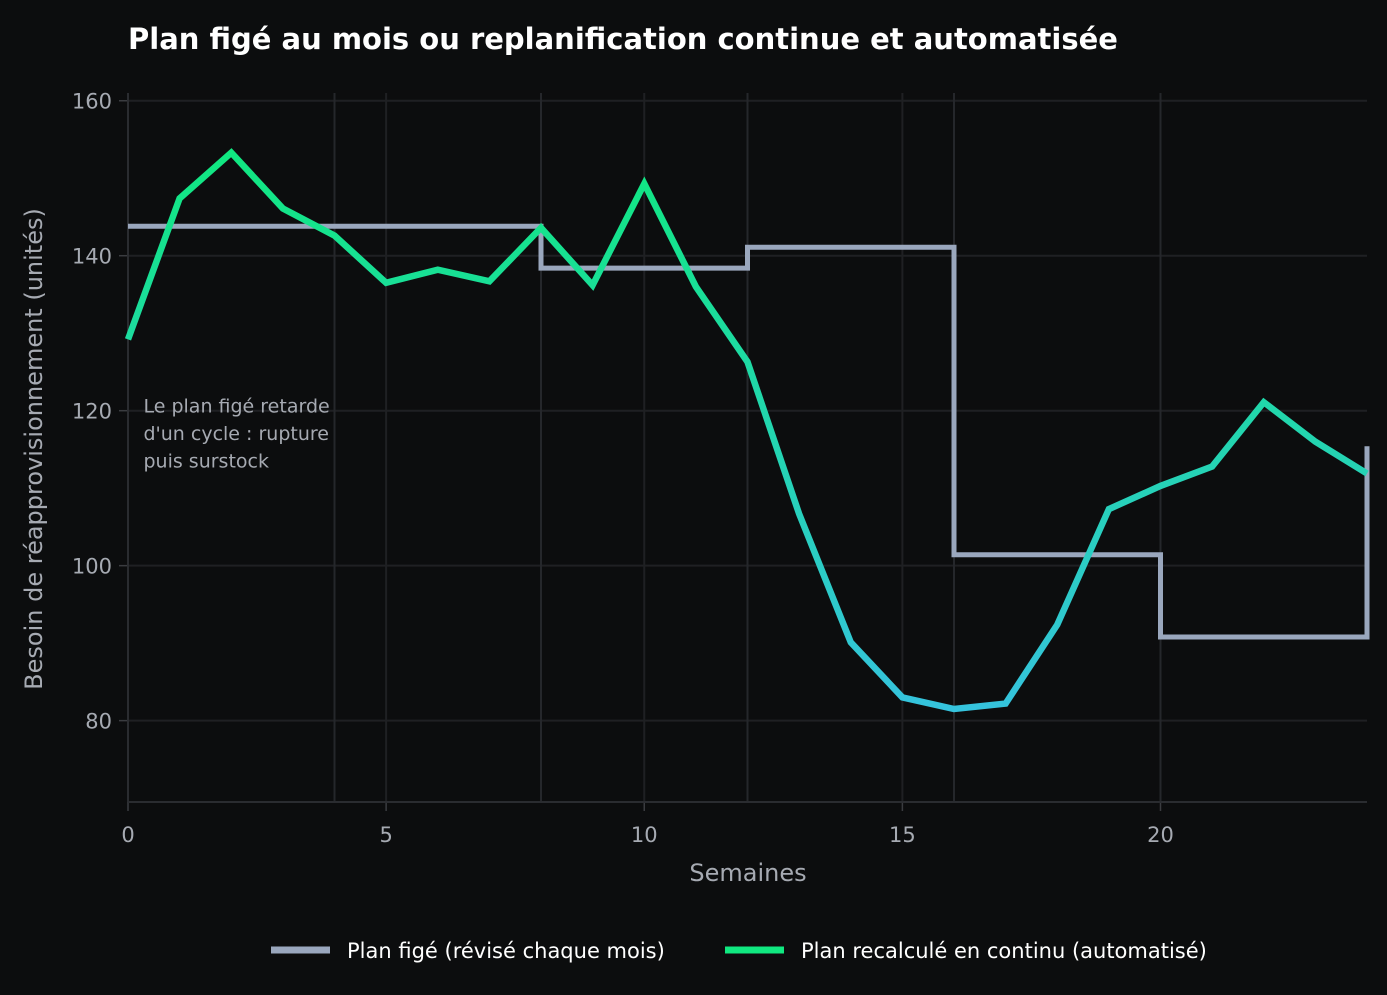  I want to click on annotation-line: Le plan figé retarde, so click(236, 407).